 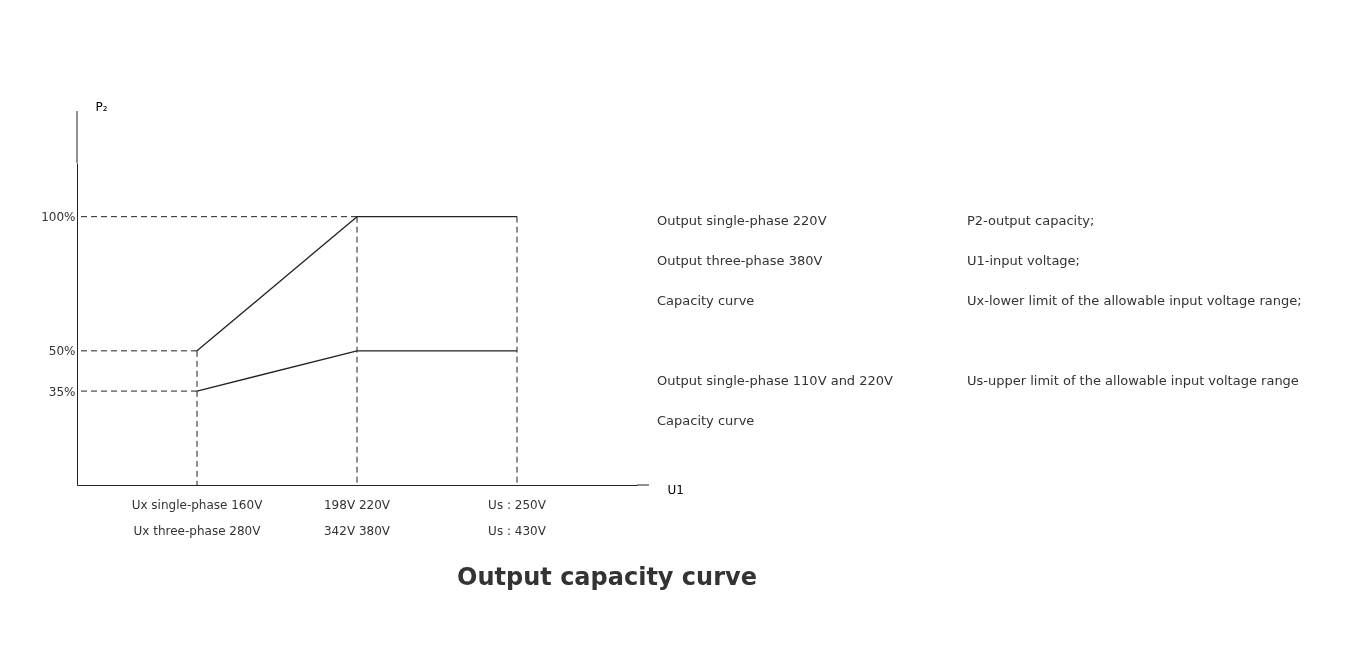 I want to click on text: Us-upper limit of the allowable input voltage range, so click(x=1133, y=380).